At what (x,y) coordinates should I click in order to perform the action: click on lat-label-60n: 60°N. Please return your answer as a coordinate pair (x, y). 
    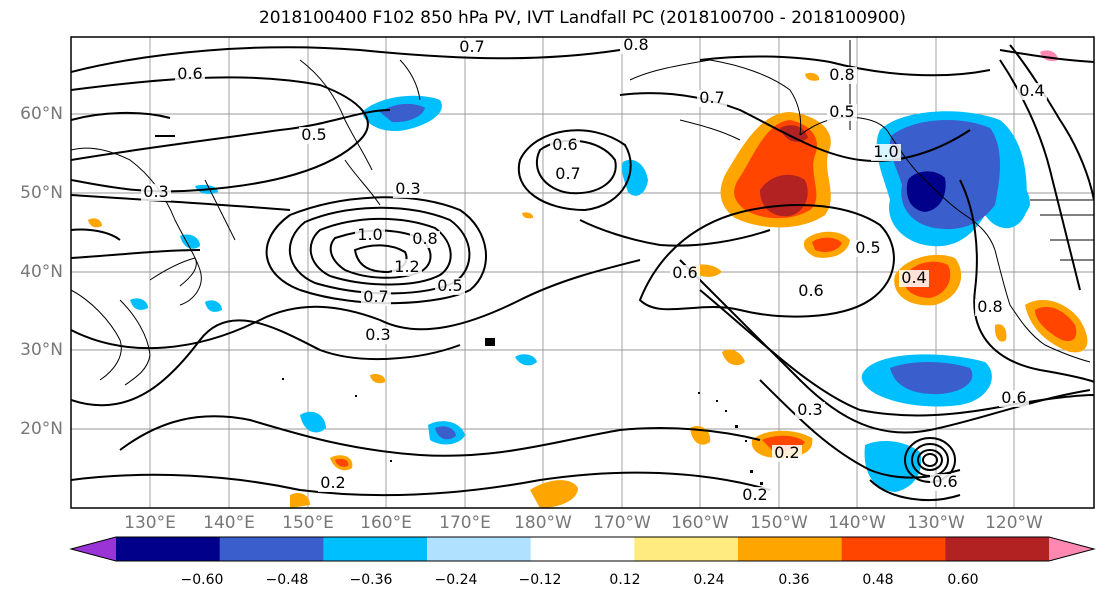
    Looking at the image, I should click on (41, 114).